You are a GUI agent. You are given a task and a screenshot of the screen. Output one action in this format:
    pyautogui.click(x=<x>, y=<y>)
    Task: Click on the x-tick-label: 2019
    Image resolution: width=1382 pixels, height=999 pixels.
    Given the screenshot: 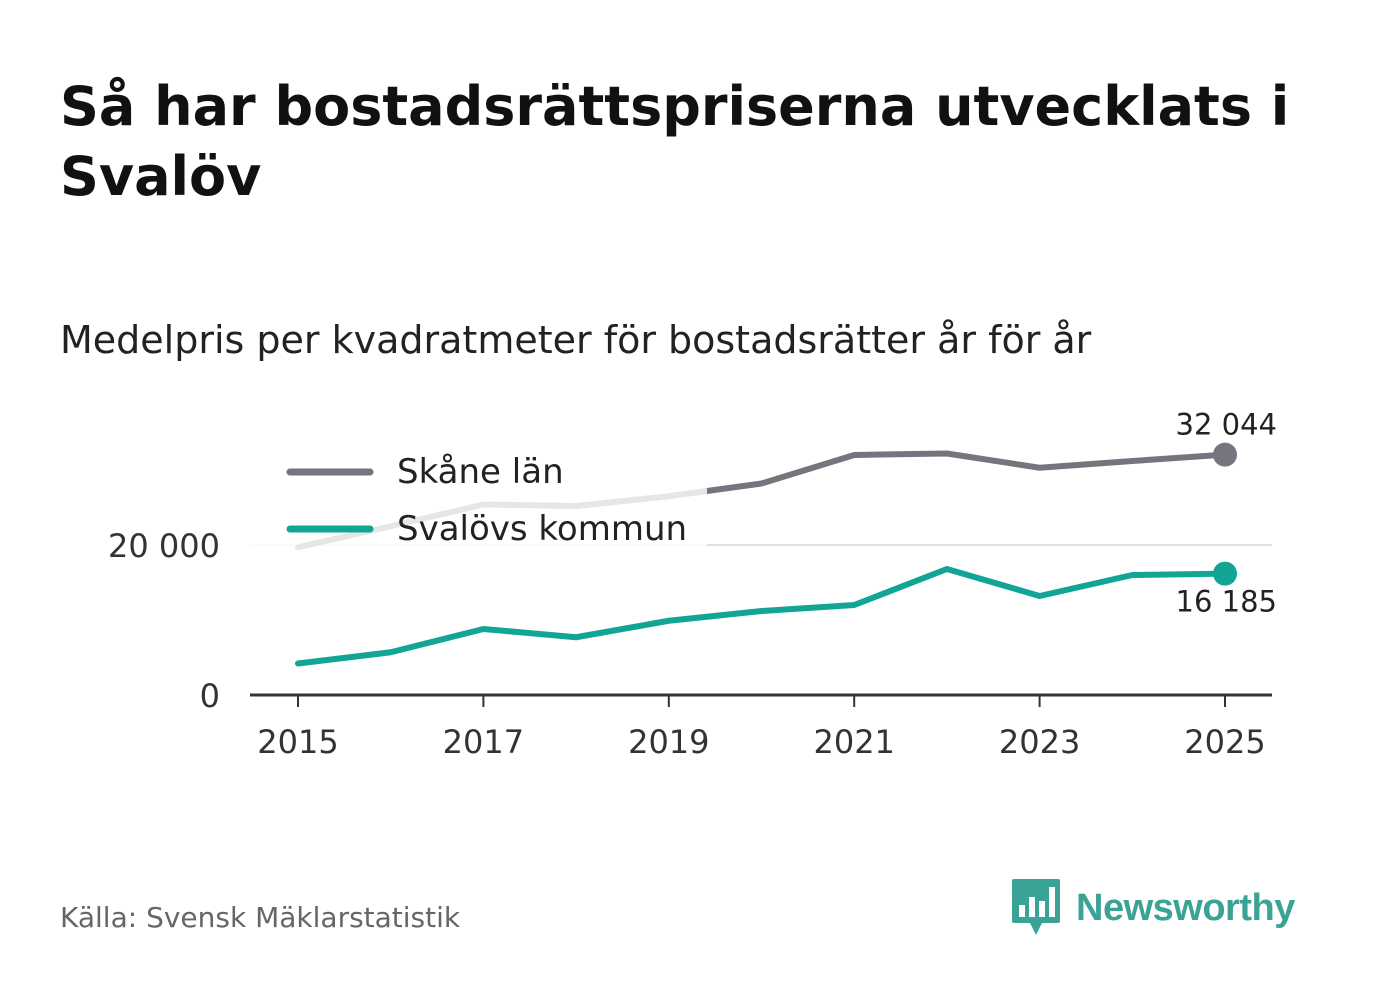 What is the action you would take?
    pyautogui.click(x=668, y=742)
    